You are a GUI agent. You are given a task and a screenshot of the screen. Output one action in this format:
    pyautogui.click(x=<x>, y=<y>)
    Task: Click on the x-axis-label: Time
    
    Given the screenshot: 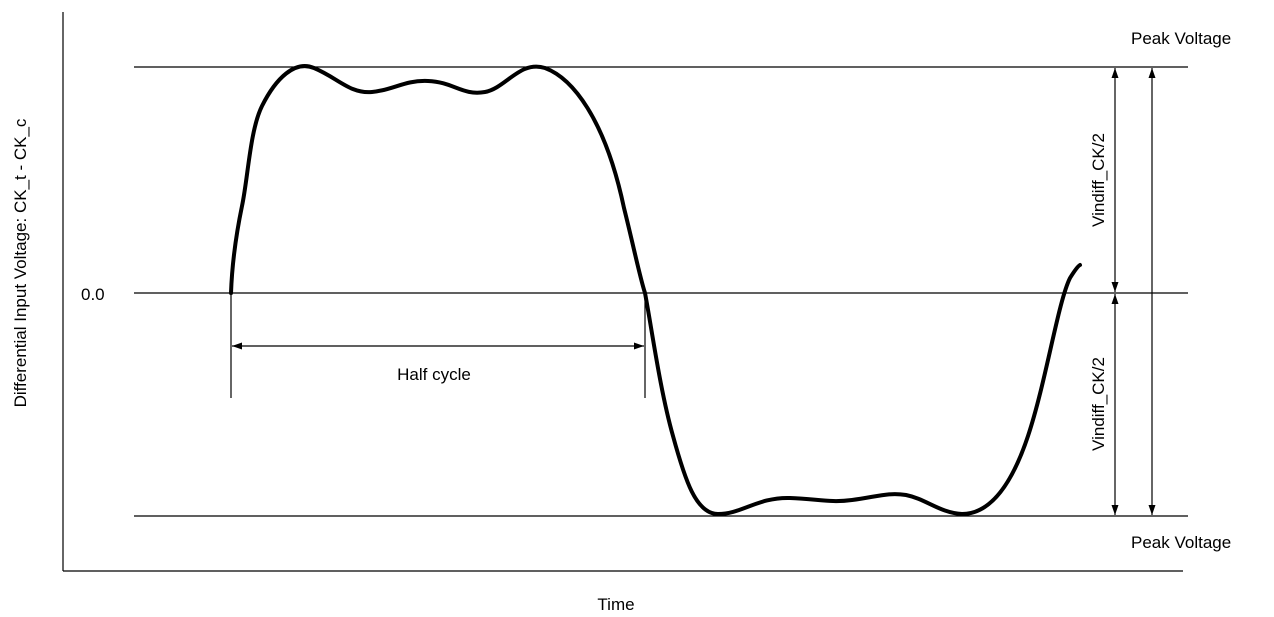 What is the action you would take?
    pyautogui.click(x=615, y=604)
    